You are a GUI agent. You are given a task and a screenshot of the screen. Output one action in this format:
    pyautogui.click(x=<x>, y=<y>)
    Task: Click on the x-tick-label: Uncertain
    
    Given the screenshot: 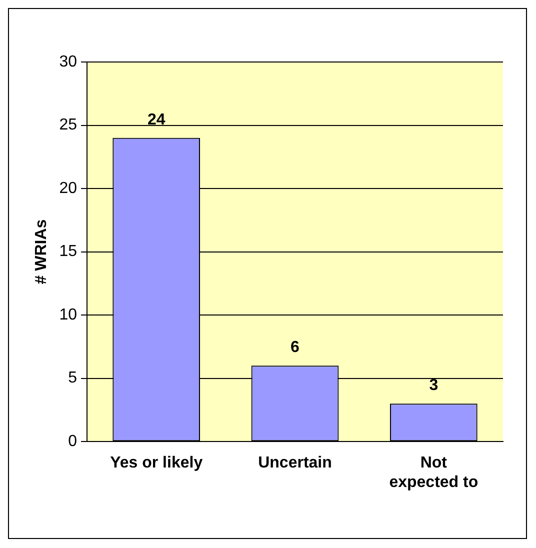 What is the action you would take?
    pyautogui.click(x=295, y=463)
    